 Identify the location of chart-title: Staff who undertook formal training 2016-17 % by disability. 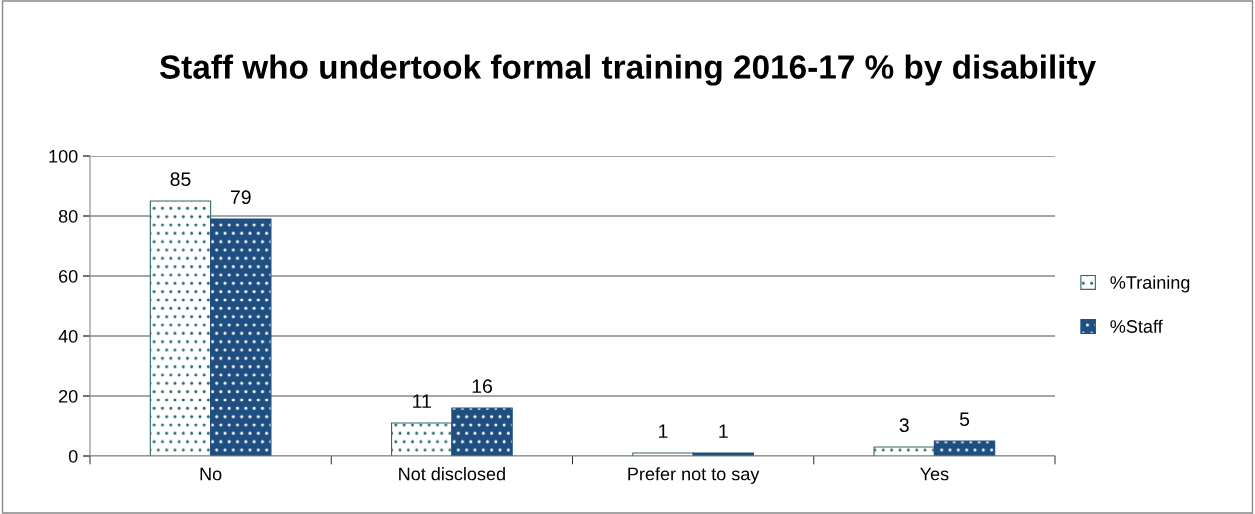
(627, 70).